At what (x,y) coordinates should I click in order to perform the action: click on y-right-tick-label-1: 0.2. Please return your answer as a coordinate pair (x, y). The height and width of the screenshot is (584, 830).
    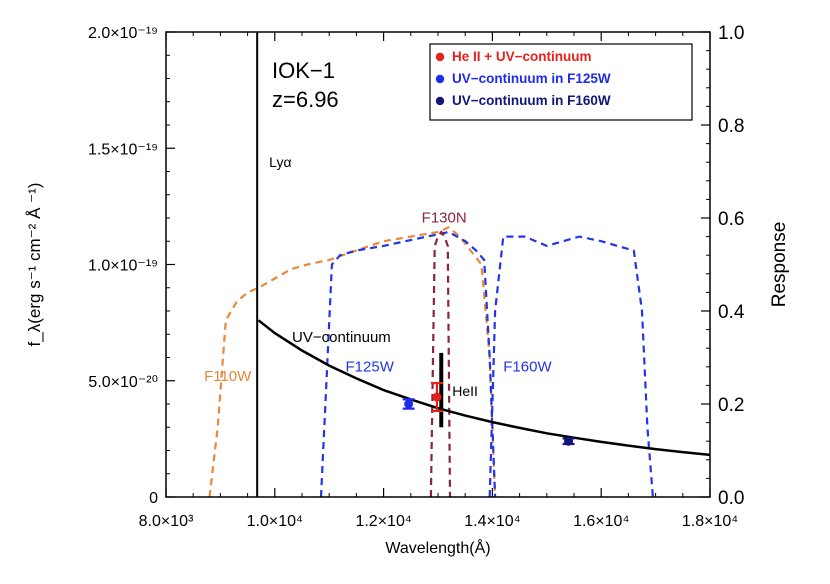
    Looking at the image, I should click on (731, 405).